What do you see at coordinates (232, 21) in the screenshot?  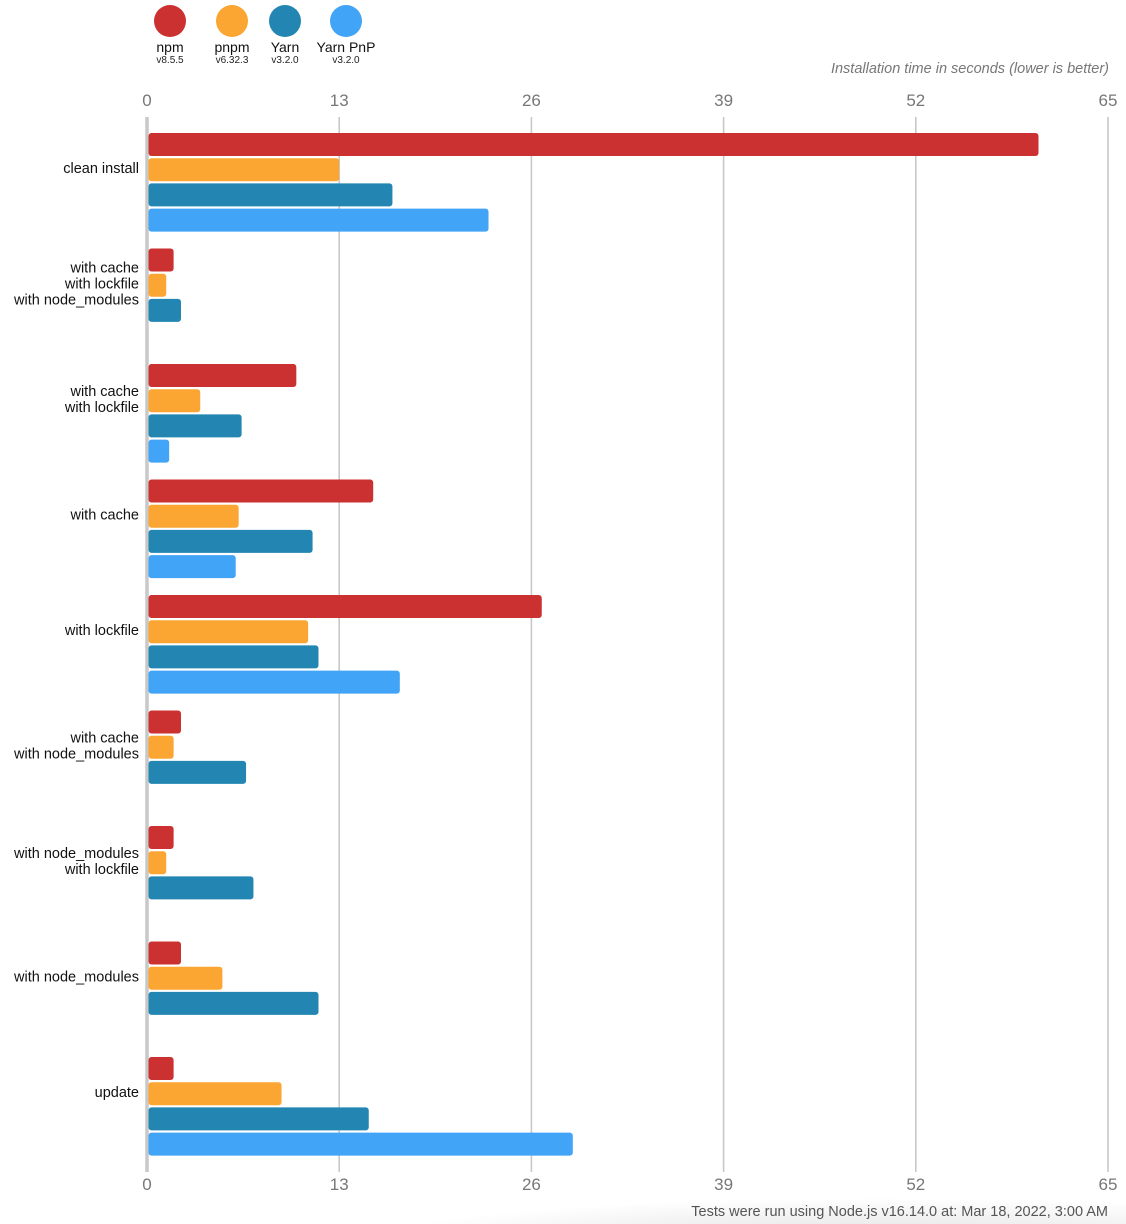 I see `legend-swatch-pnpm` at bounding box center [232, 21].